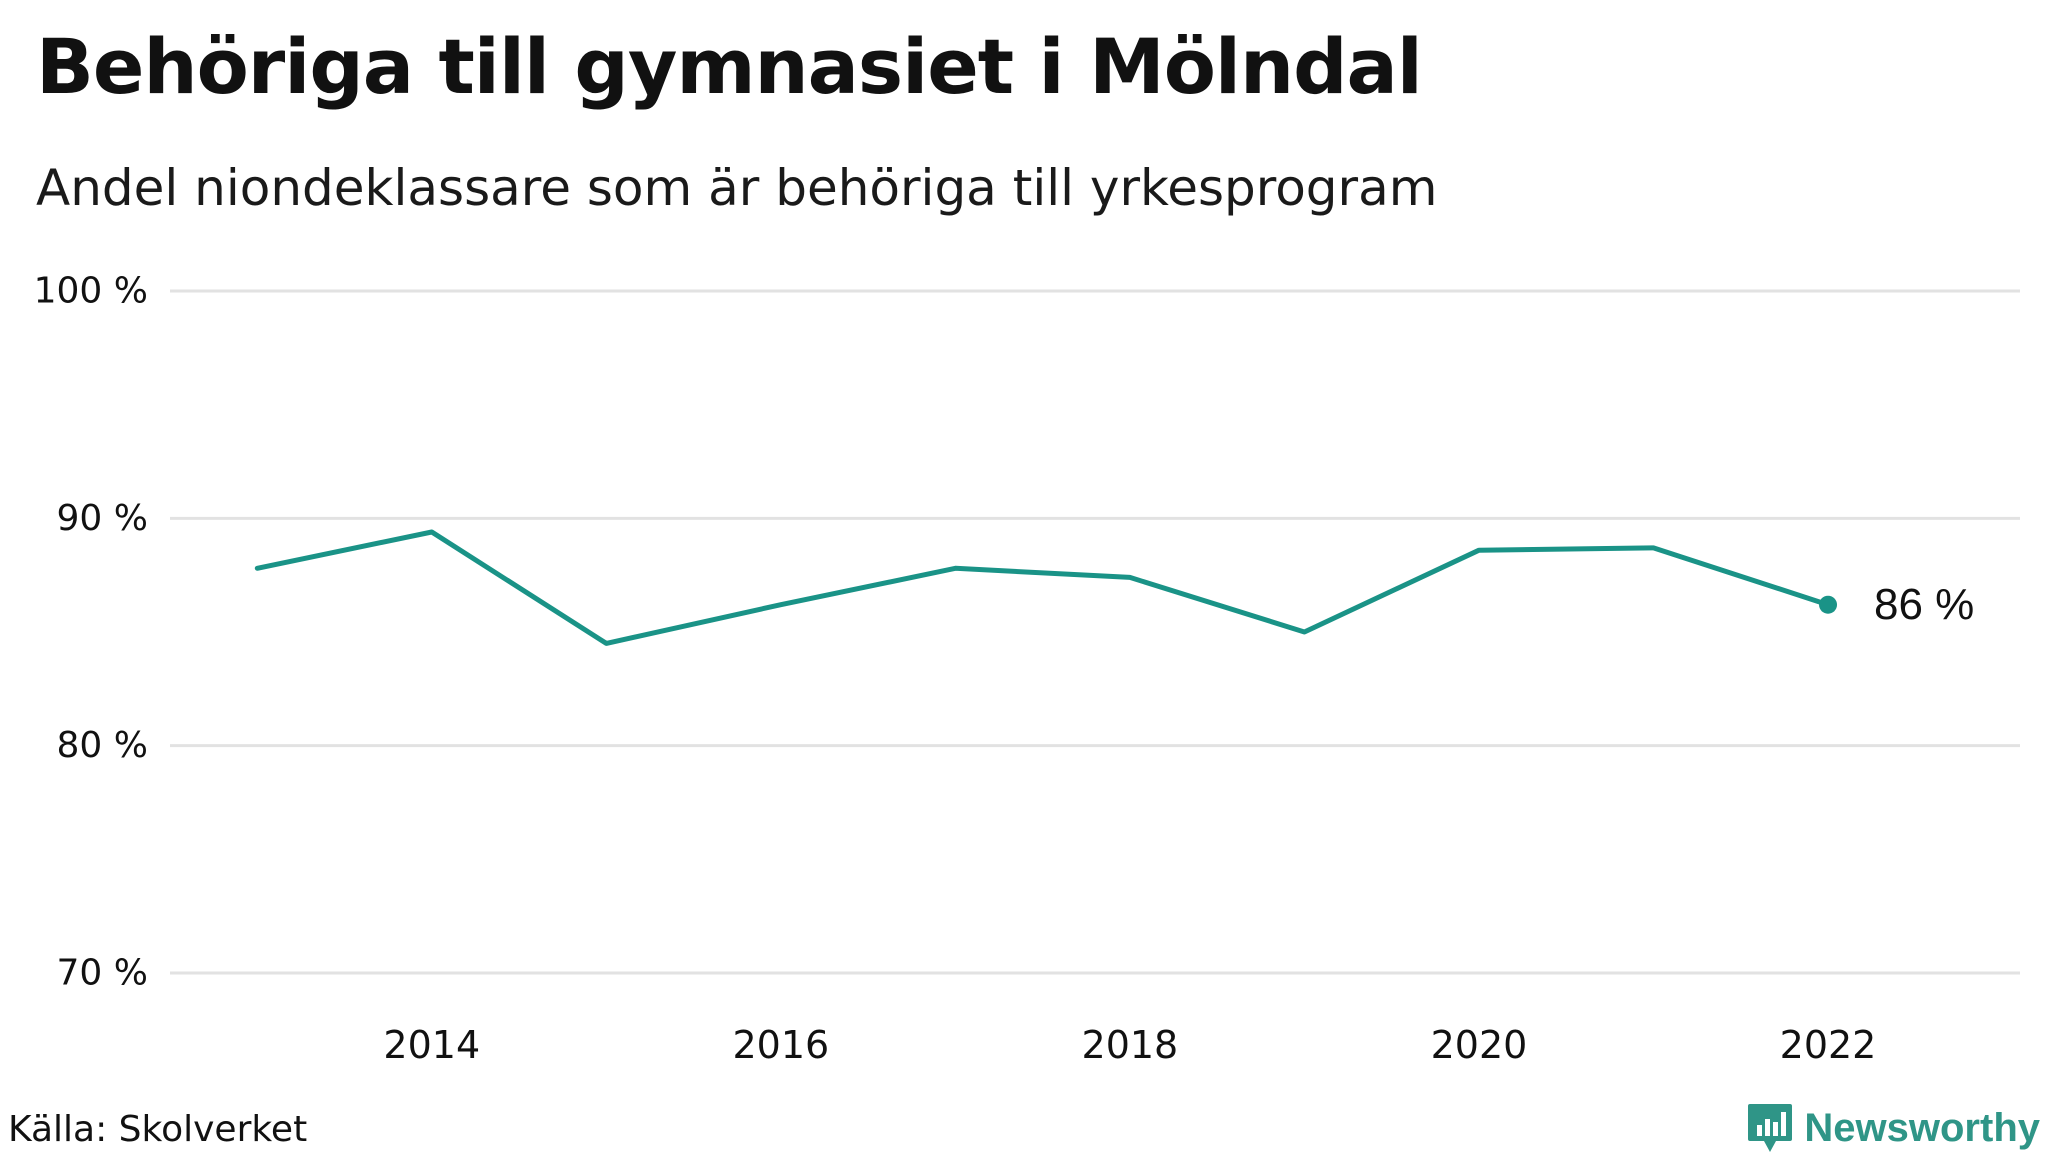 The image size is (2048, 1158). What do you see at coordinates (91, 291) in the screenshot?
I see `y-tick-label: 100 %` at bounding box center [91, 291].